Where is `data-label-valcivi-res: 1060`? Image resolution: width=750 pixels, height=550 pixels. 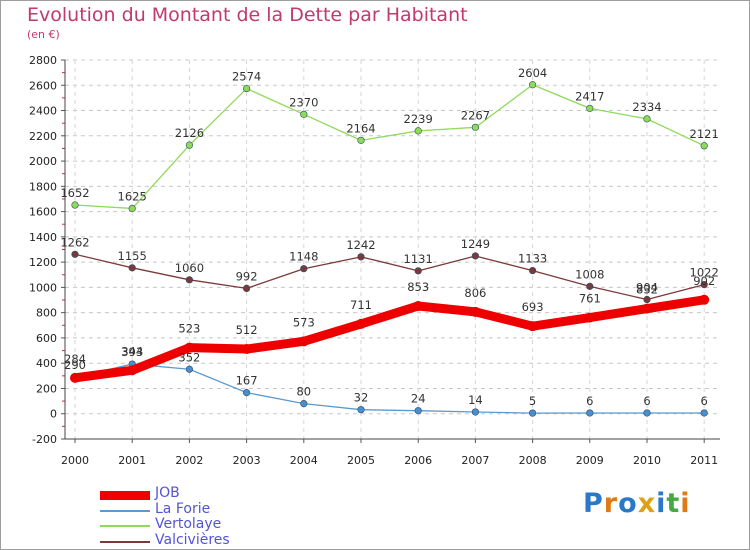 data-label-valcivi-res: 1060 is located at coordinates (189, 268).